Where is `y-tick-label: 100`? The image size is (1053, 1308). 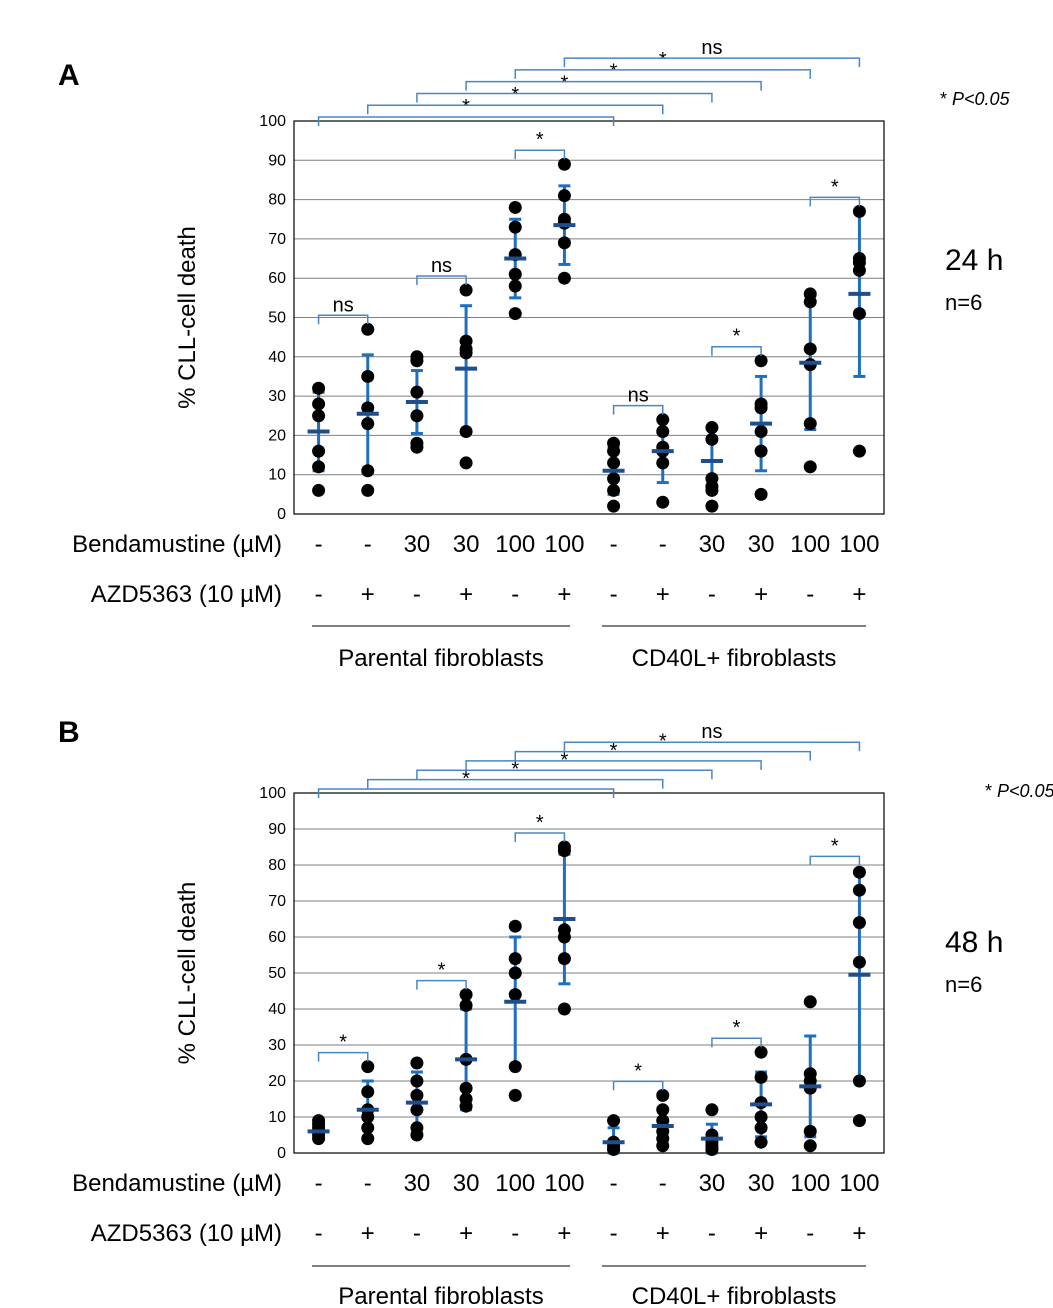
y-tick-label: 100 is located at coordinates (272, 793).